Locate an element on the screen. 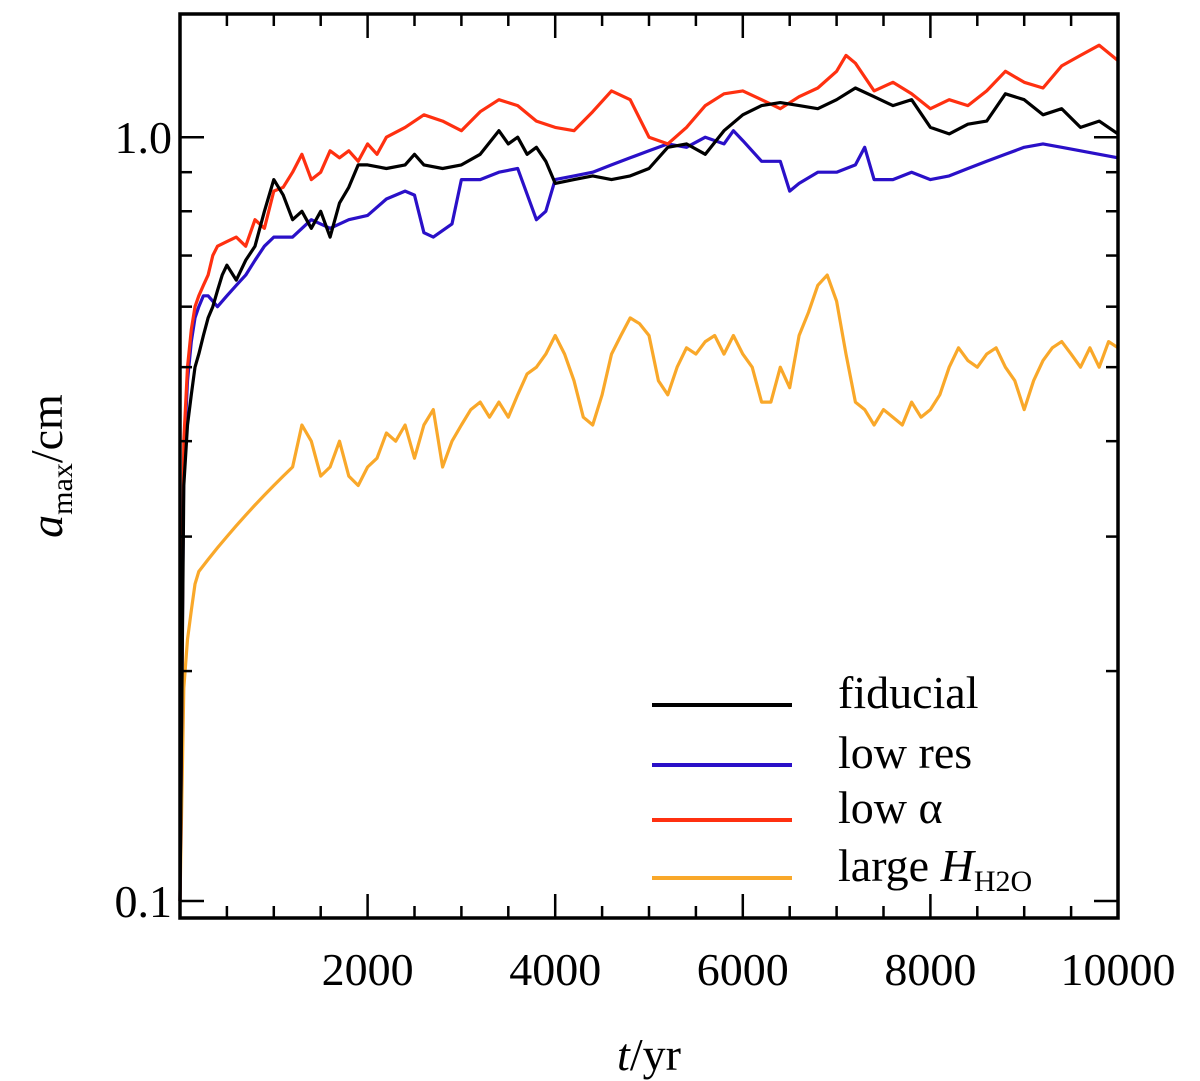 The image size is (1200, 1081). x-tick-label: 10000 is located at coordinates (1118, 969).